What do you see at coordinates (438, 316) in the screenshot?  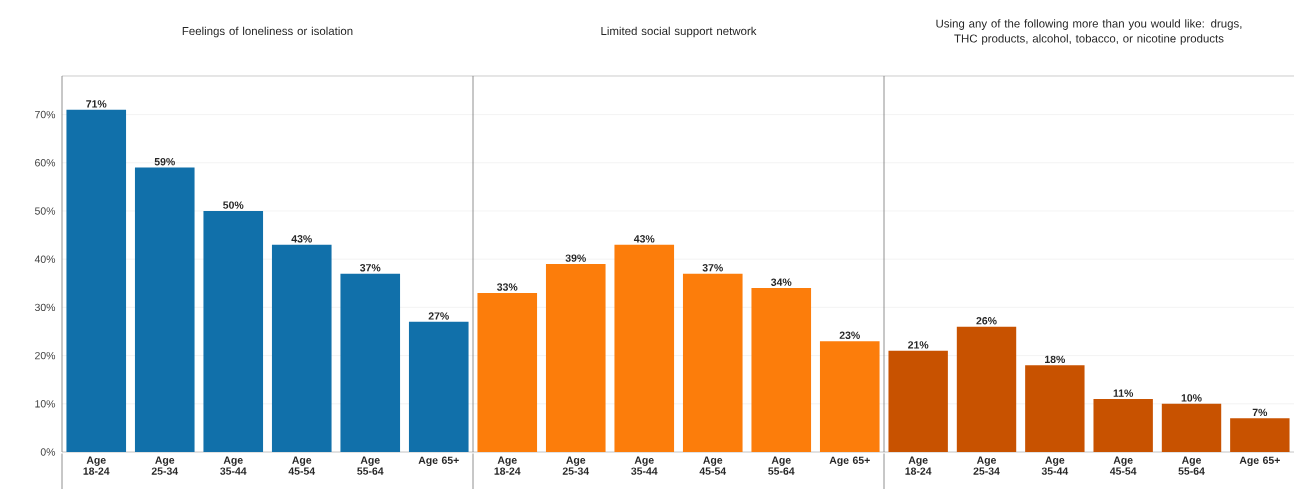 I see `data-label: 27%` at bounding box center [438, 316].